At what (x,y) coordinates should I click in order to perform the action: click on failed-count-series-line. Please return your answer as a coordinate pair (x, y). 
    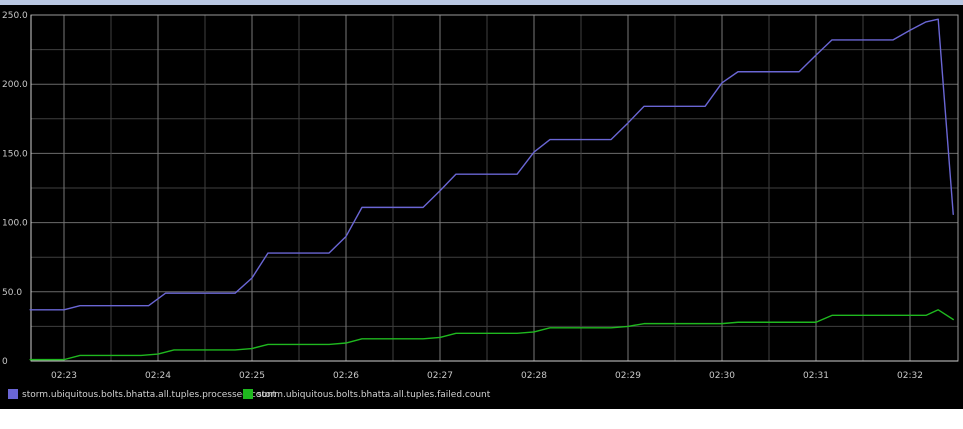
    Looking at the image, I should click on (491, 335).